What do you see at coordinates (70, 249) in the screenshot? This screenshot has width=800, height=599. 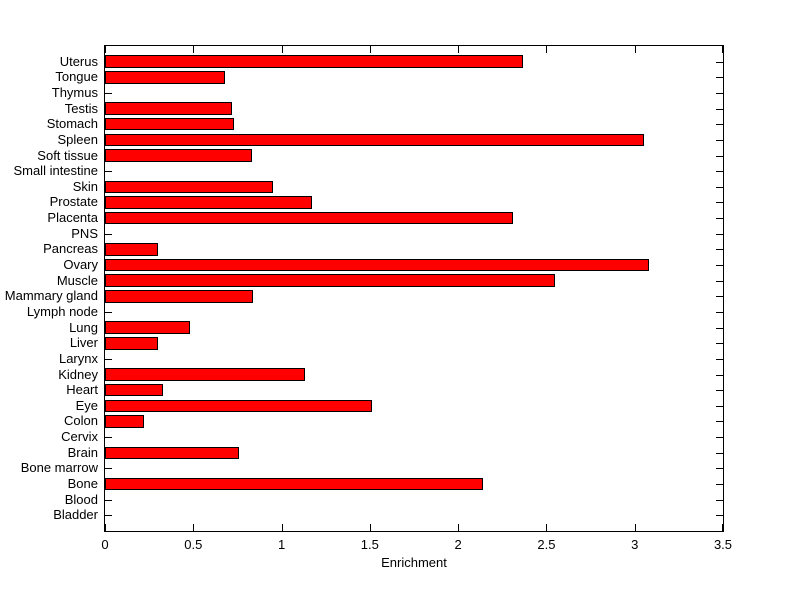 I see `y-axis-label: Pancreas` at bounding box center [70, 249].